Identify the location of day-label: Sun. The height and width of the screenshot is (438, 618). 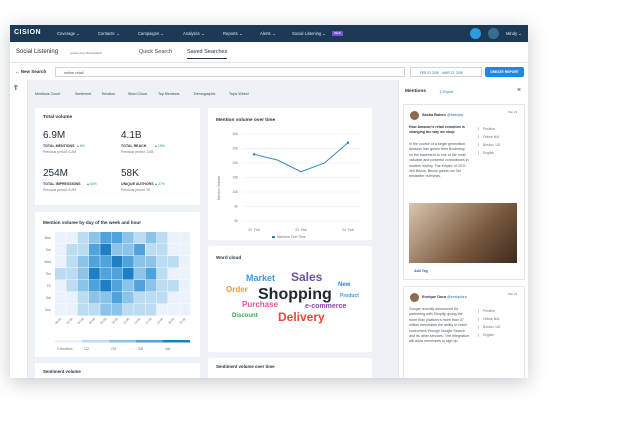
(48, 310).